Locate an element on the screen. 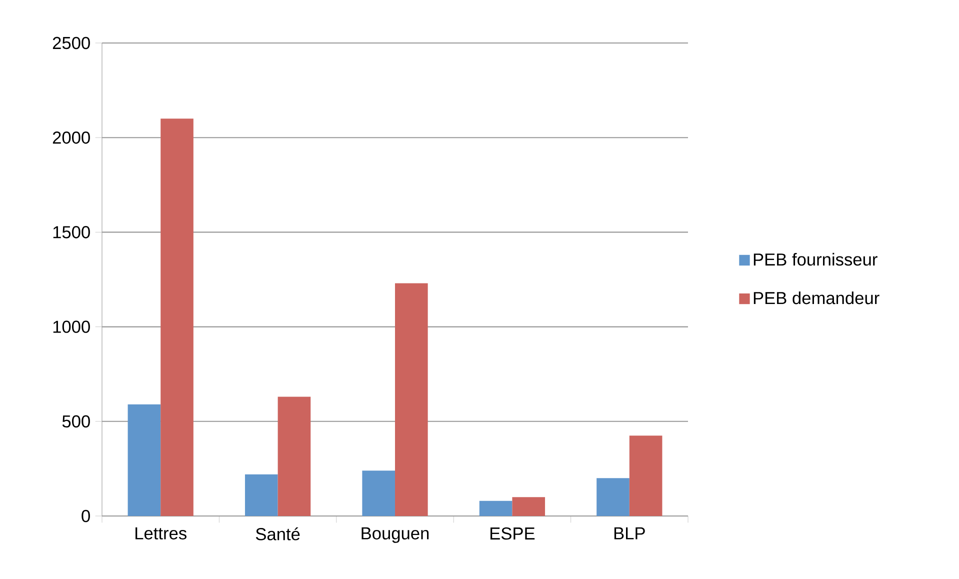  y-tick-label: 1500 is located at coordinates (71, 232).